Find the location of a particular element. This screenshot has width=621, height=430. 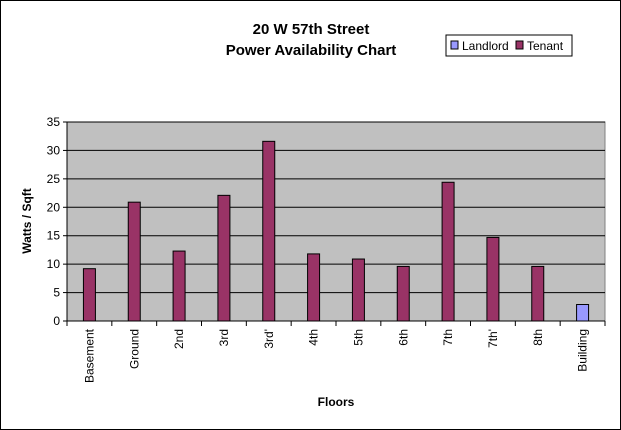

x-tick-label: 3rd is located at coordinates (224, 337).